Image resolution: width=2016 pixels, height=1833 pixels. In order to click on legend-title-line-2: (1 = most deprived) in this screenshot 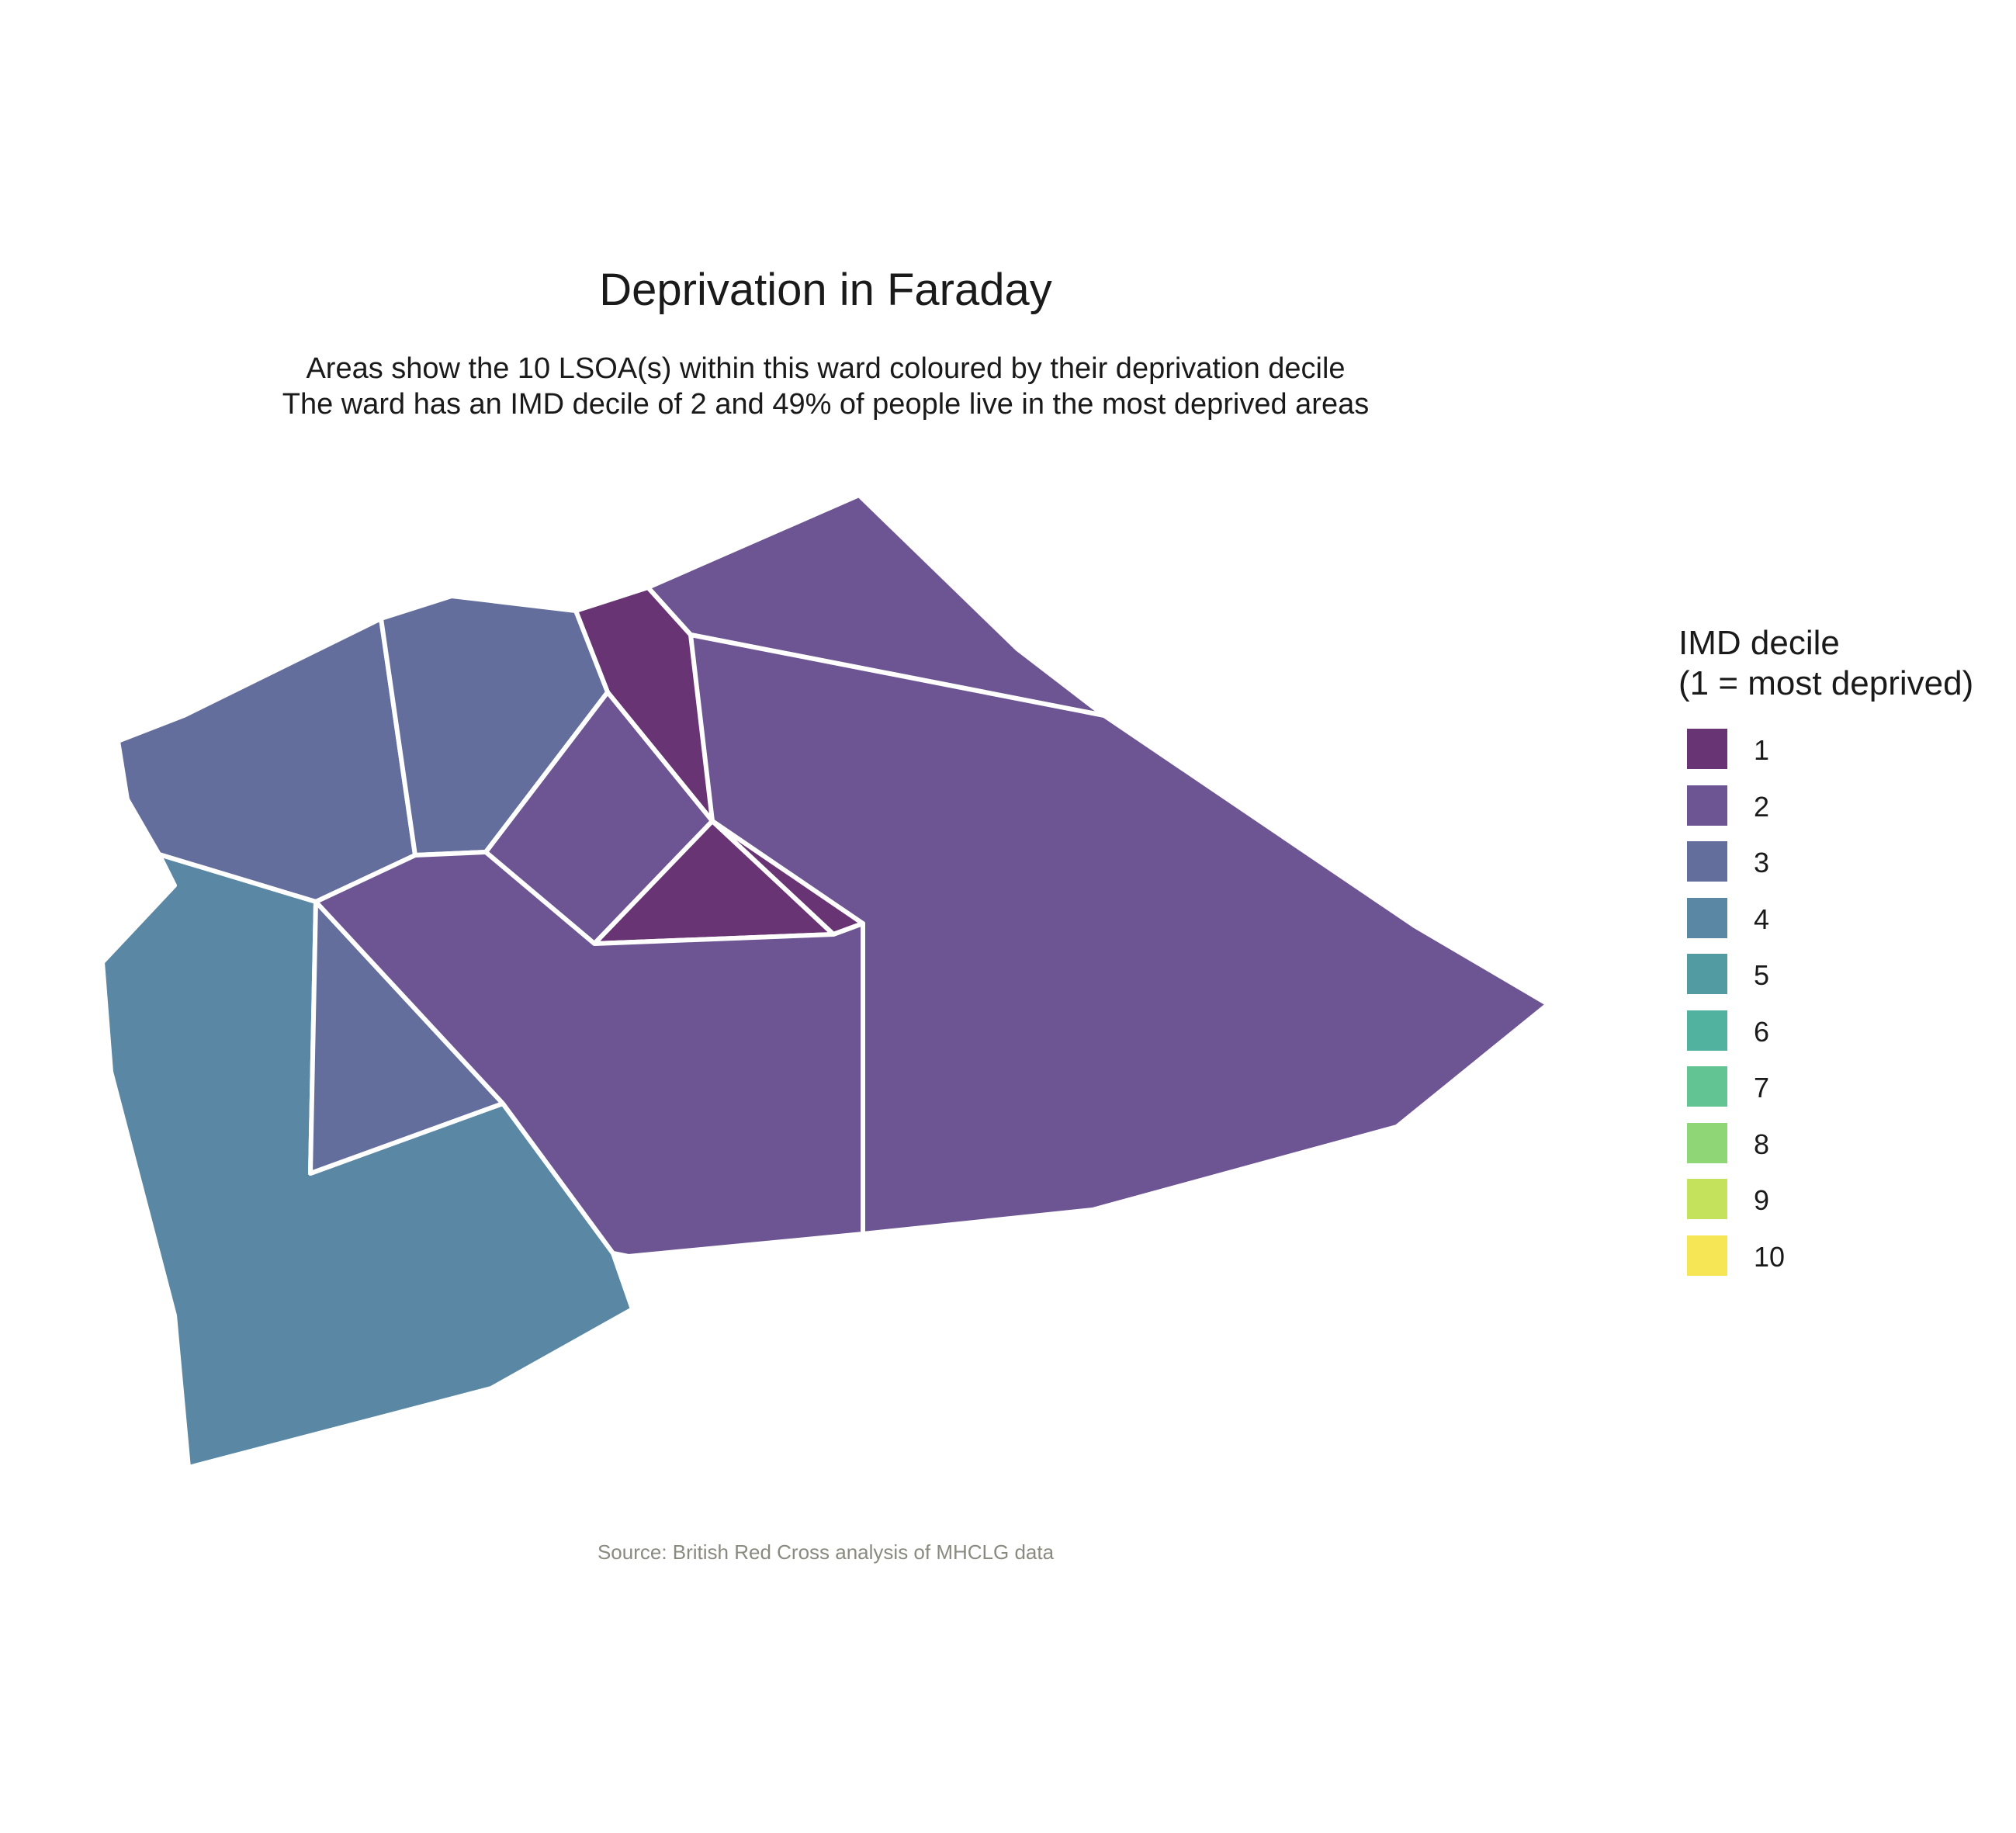, I will do `click(1826, 683)`.